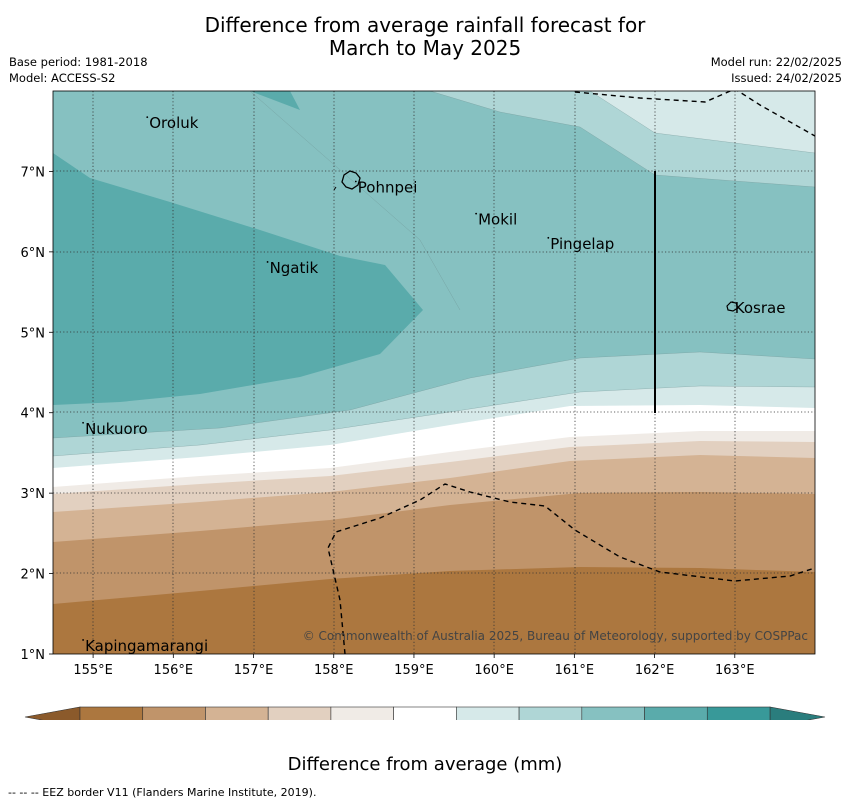 Image resolution: width=850 pixels, height=804 pixels. I want to click on colorbar-title: Difference from average (mm), so click(425, 764).